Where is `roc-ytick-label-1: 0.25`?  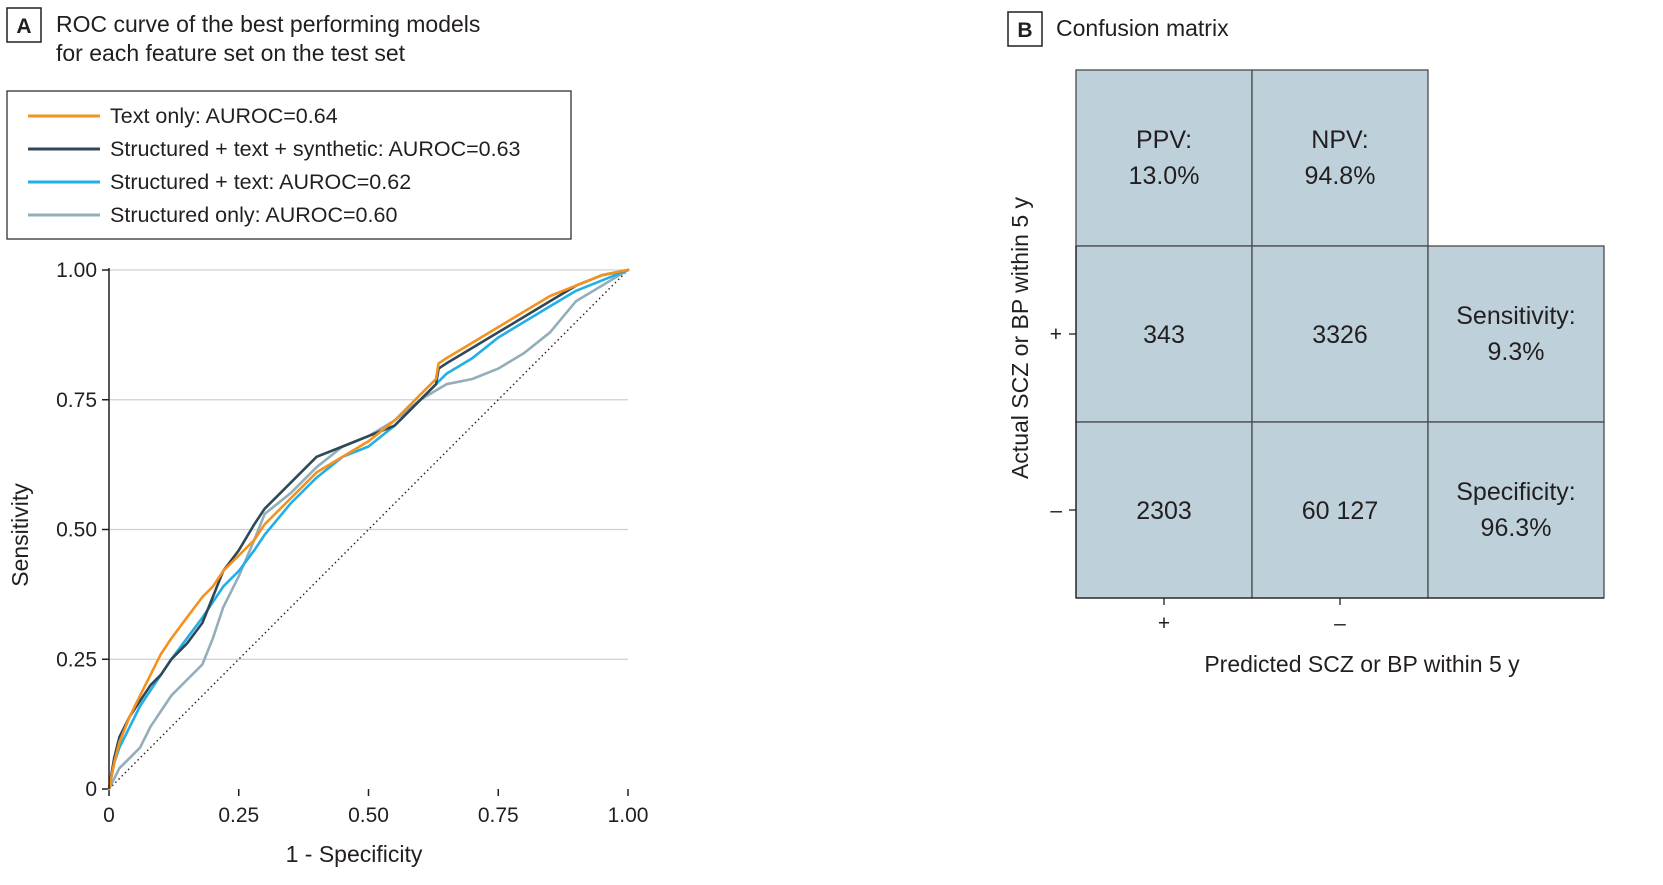
roc-ytick-label-1: 0.25 is located at coordinates (76, 659).